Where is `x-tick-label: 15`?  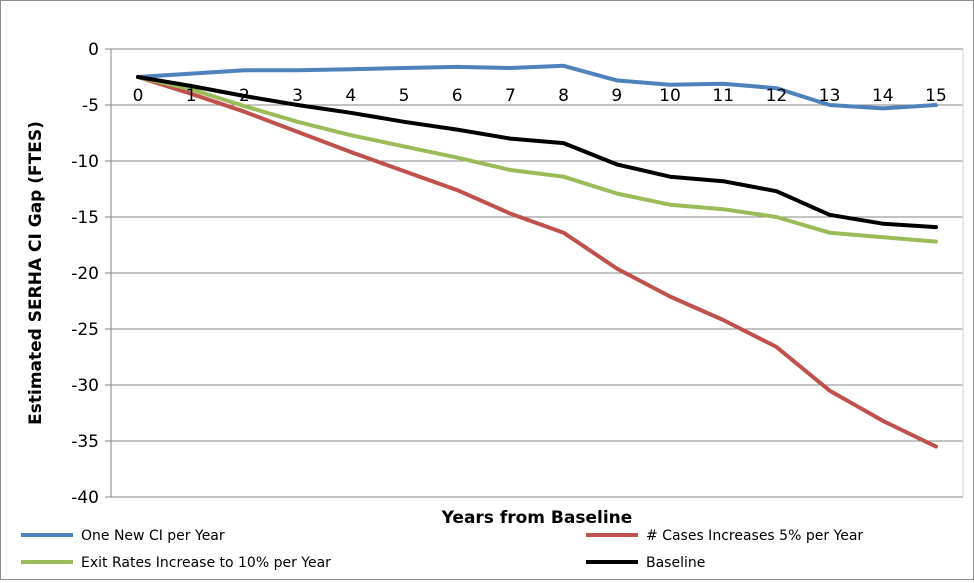
x-tick-label: 15 is located at coordinates (936, 96).